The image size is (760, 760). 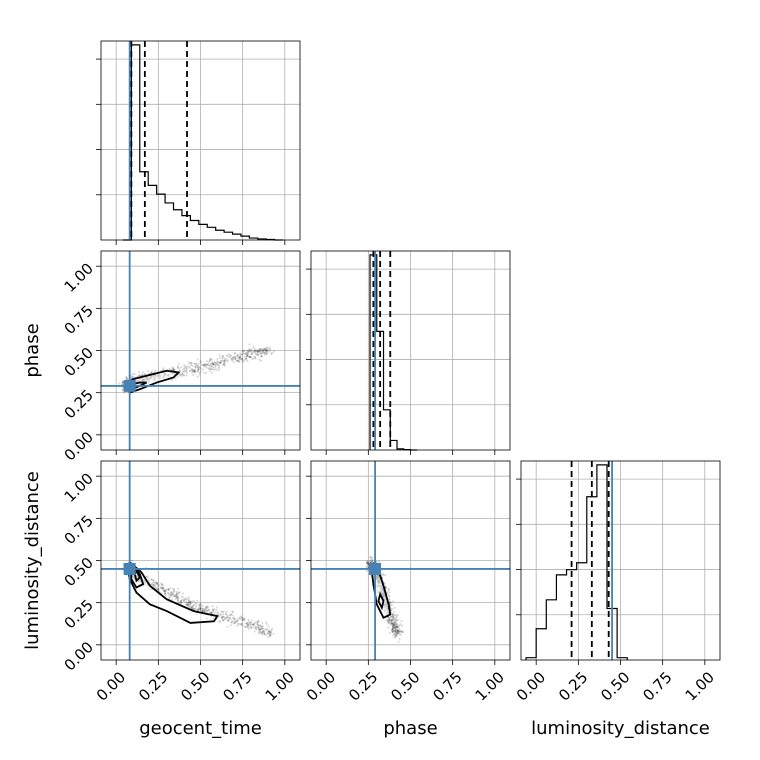 What do you see at coordinates (79, 277) in the screenshot?
I see `y-tick-label: 1.00` at bounding box center [79, 277].